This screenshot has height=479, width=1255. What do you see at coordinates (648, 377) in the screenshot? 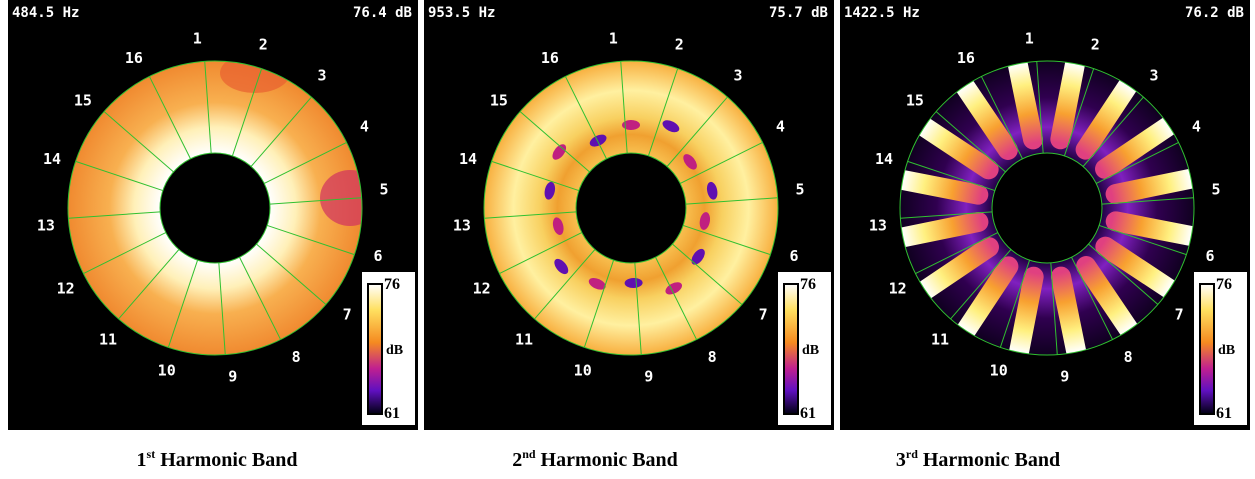
I see `sensor-label: 9` at bounding box center [648, 377].